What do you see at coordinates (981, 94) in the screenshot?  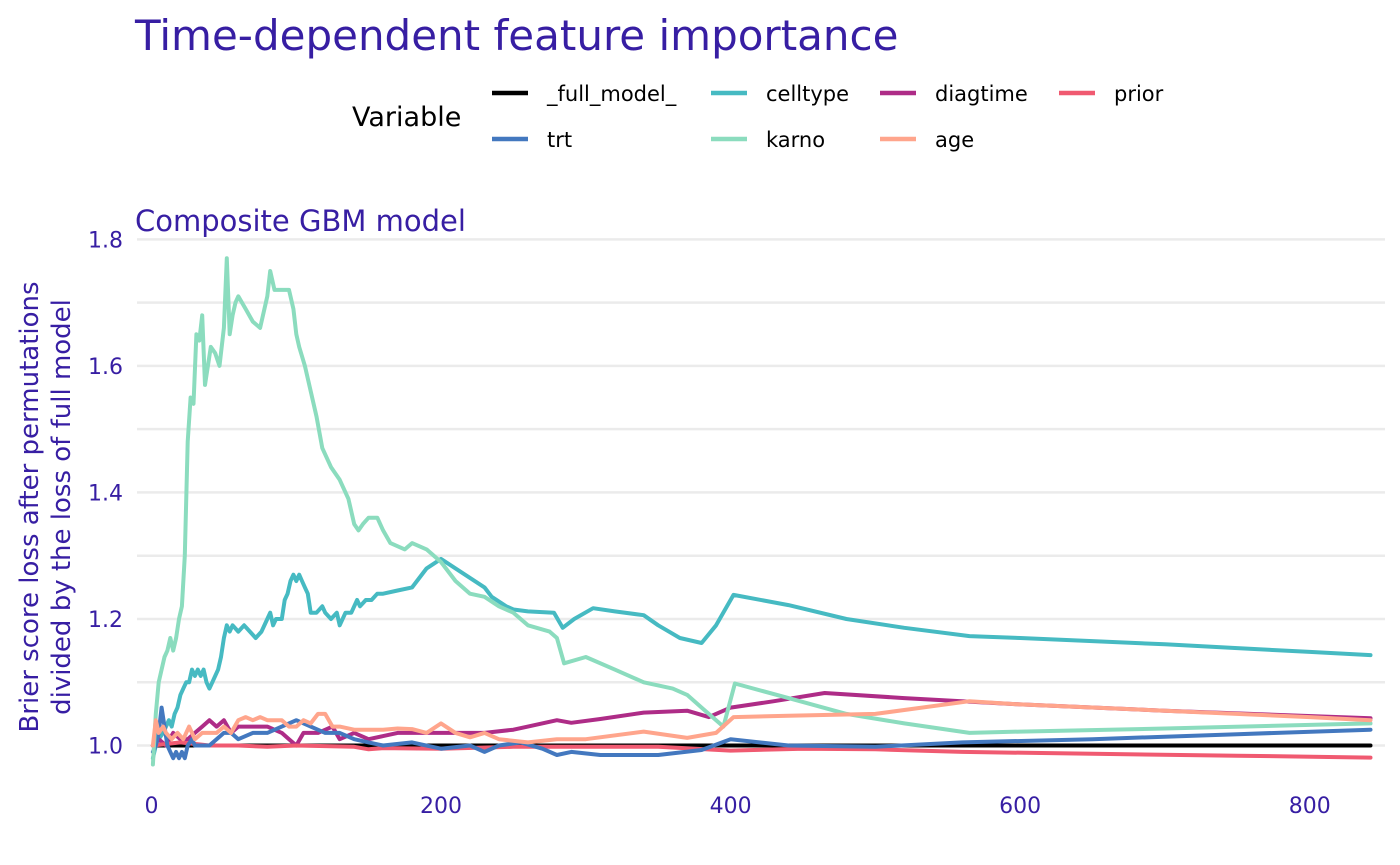 I see `legend-label-diagtime: diagtime` at bounding box center [981, 94].